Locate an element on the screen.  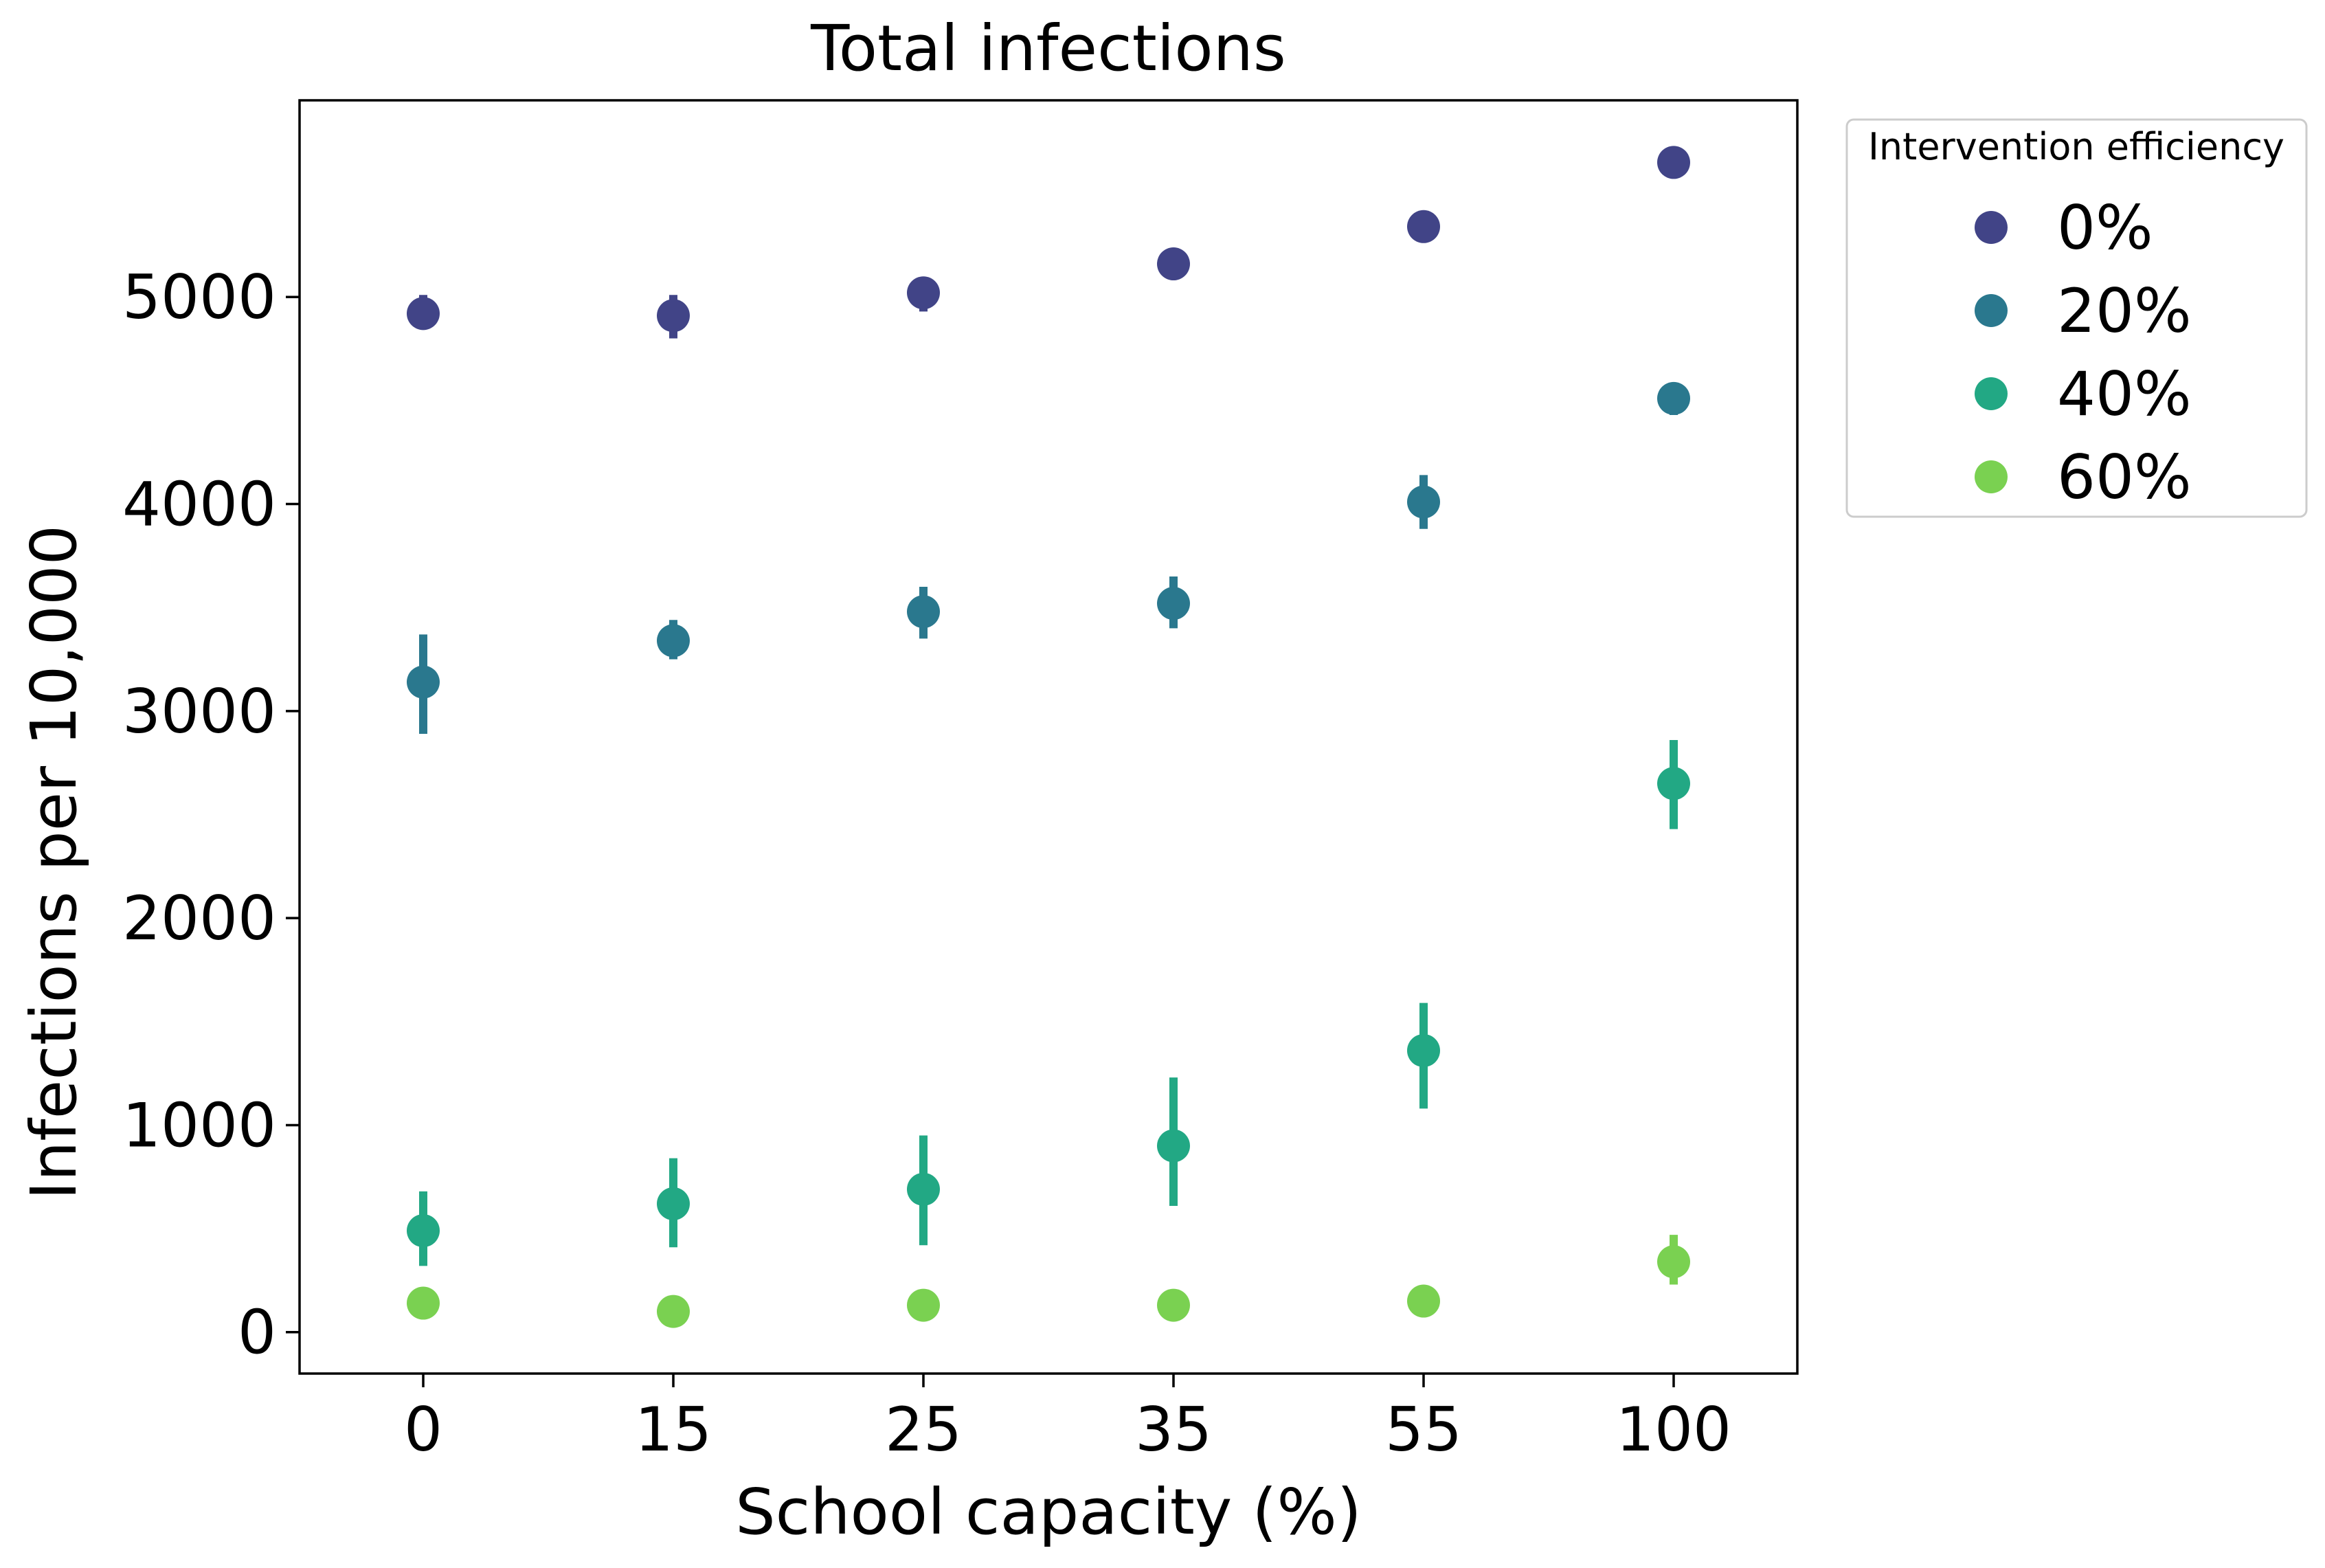
legend: Intervention efficiency 0% 20% 40% 60% is located at coordinates (2076, 318).